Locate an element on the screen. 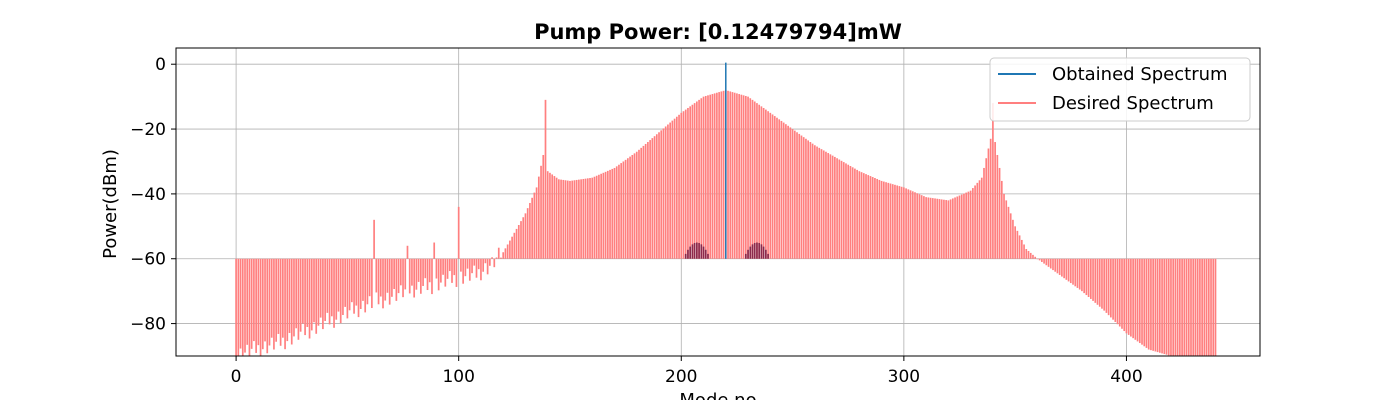  obtained-sidebands is located at coordinates (726, 250).